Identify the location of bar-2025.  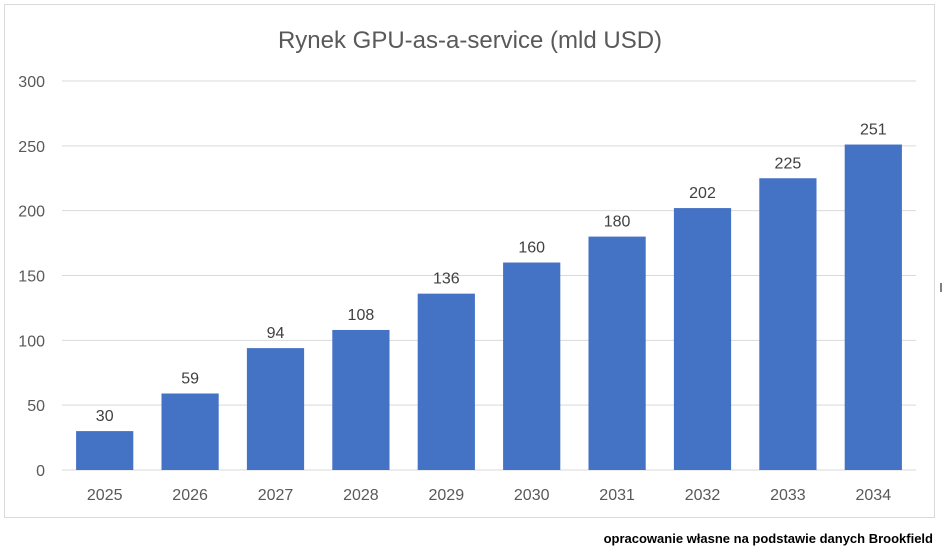
(105, 450).